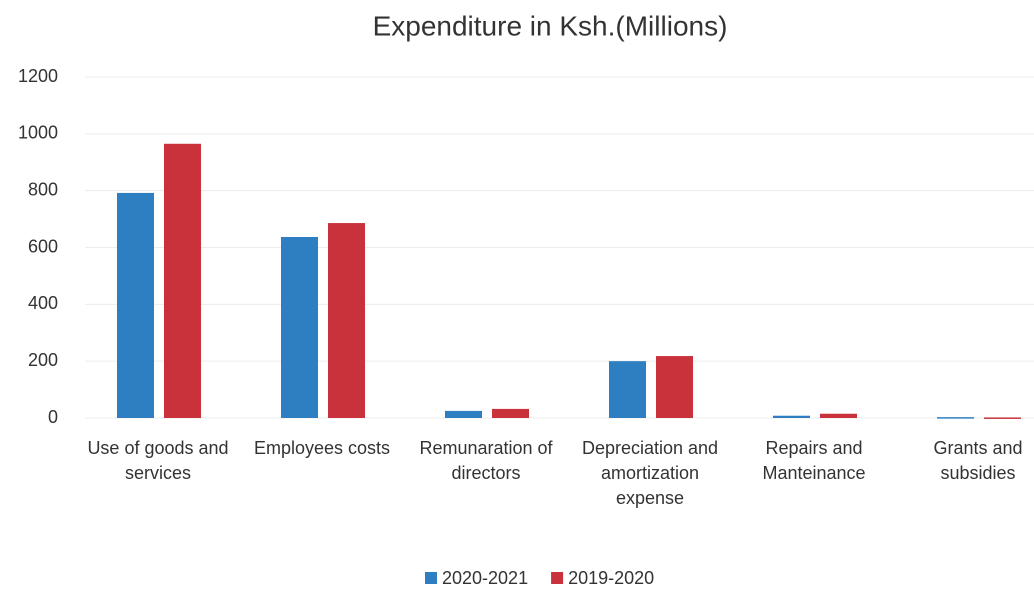 The width and height of the screenshot is (1034, 591). What do you see at coordinates (814, 460) in the screenshot?
I see `x-tick-label: Repairs and Manteinance` at bounding box center [814, 460].